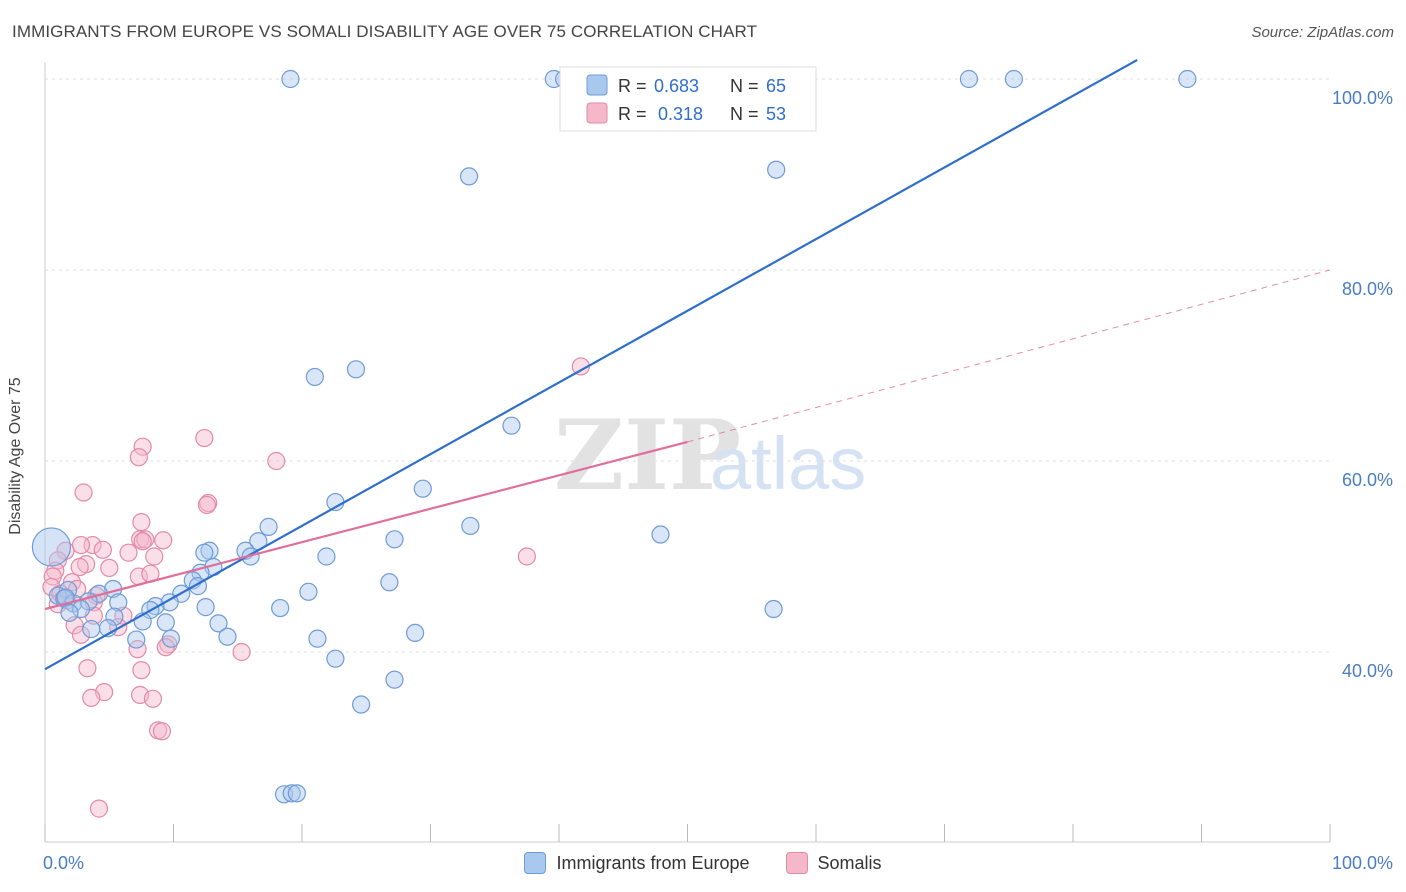 The image size is (1406, 892). Describe the element at coordinates (1362, 863) in the screenshot. I see `x-tick-label: 100.0%` at that location.